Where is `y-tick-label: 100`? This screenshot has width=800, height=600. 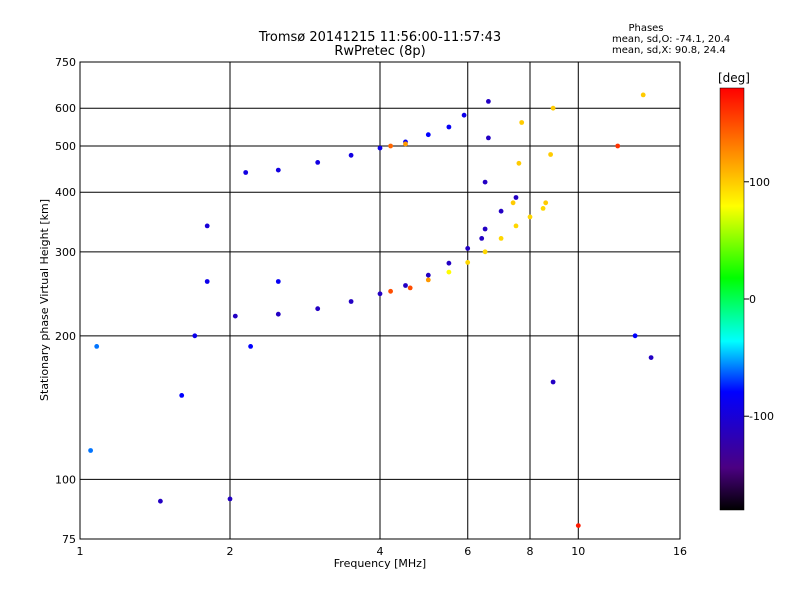 y-tick-label: 100 is located at coordinates (65, 479).